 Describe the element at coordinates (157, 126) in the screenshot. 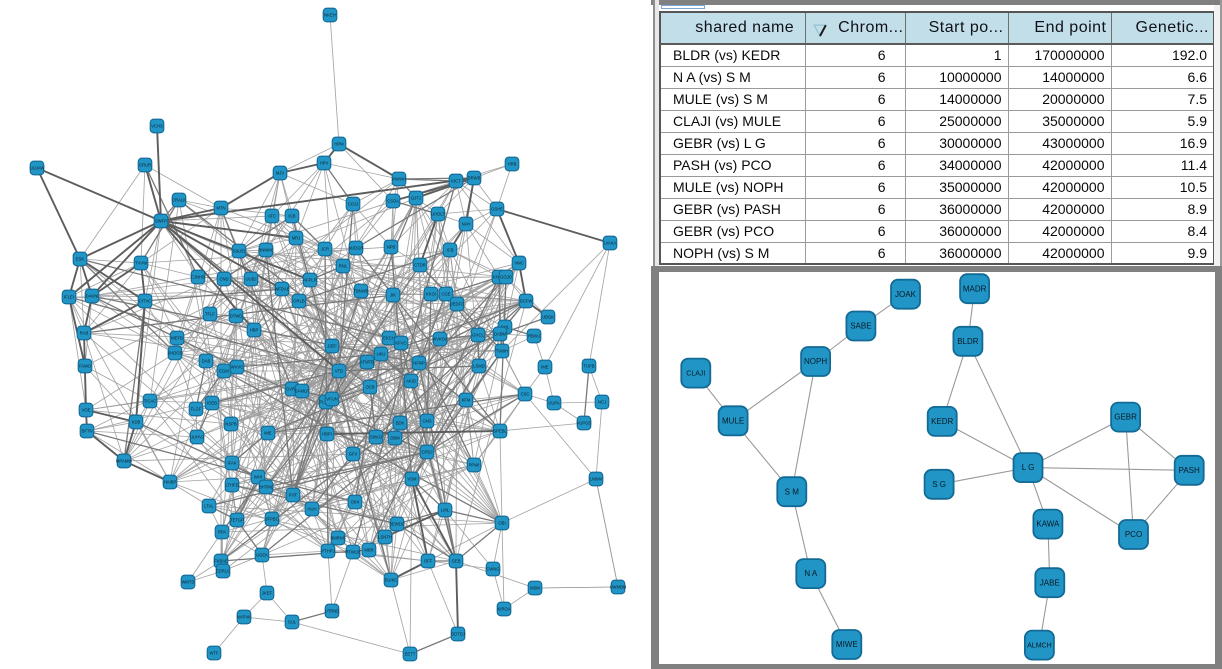

I see `svg-text: VCHS` at that location.